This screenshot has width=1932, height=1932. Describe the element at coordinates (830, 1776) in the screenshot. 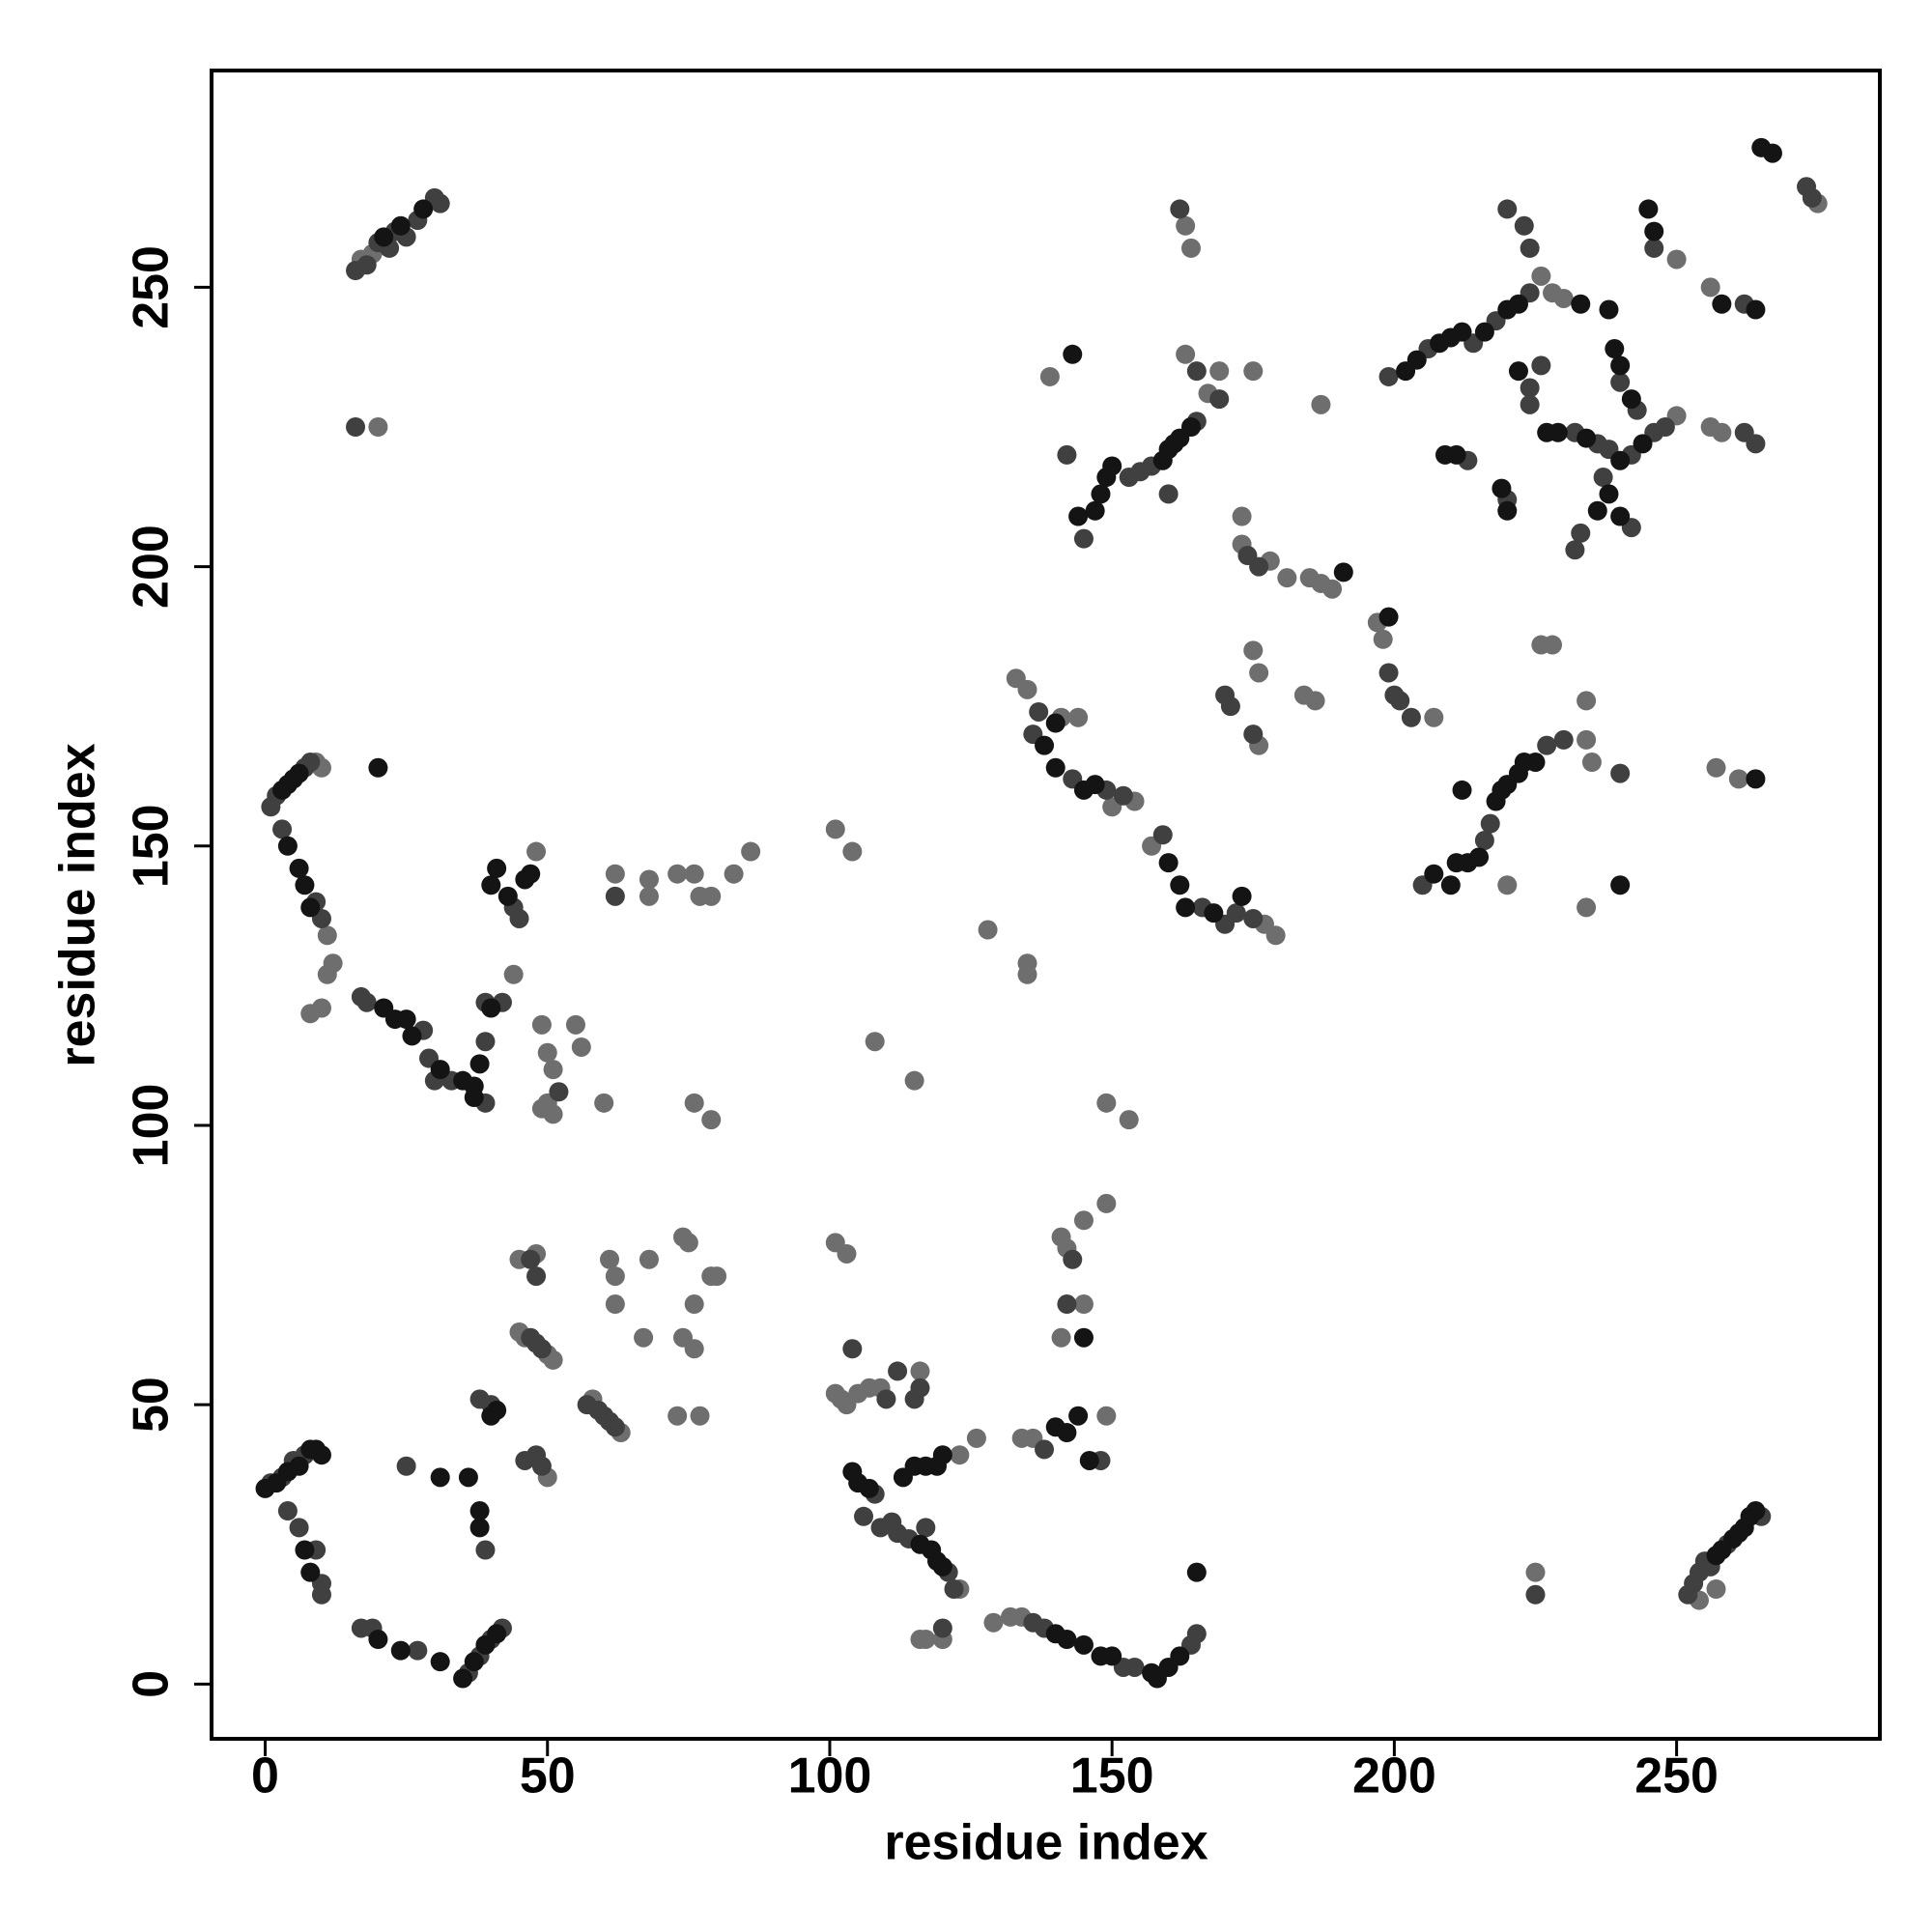

I see `x-tick-label: 100` at that location.